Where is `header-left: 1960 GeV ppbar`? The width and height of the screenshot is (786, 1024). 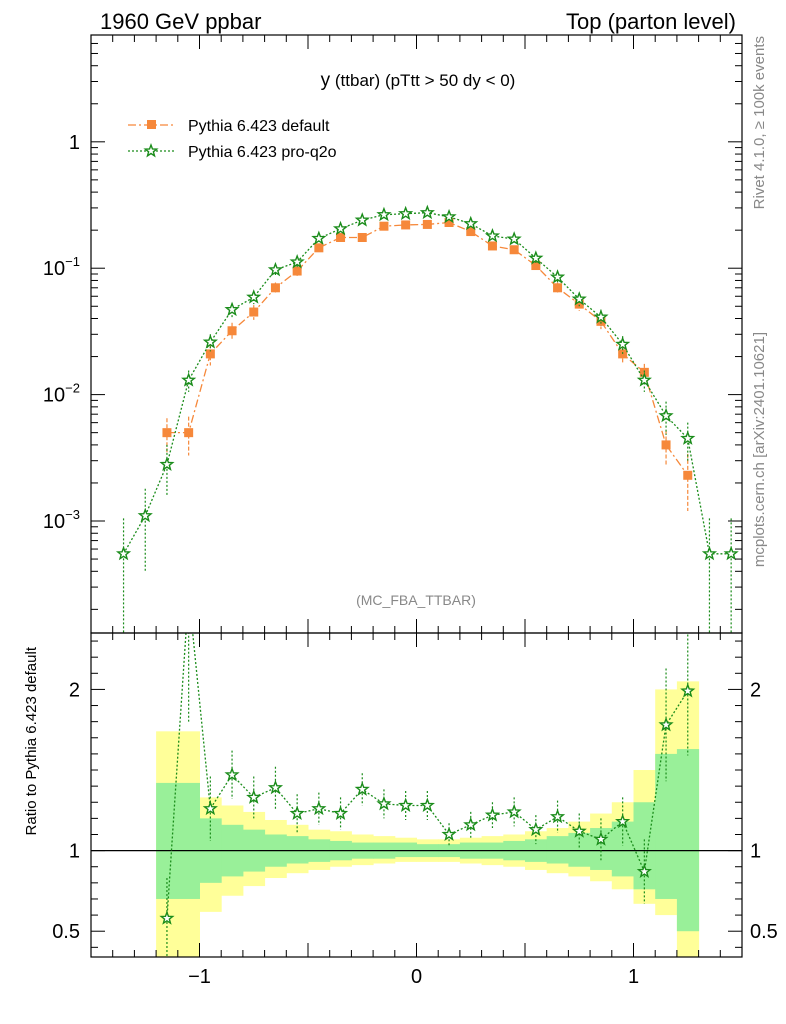
header-left: 1960 GeV ppbar is located at coordinates (180, 21).